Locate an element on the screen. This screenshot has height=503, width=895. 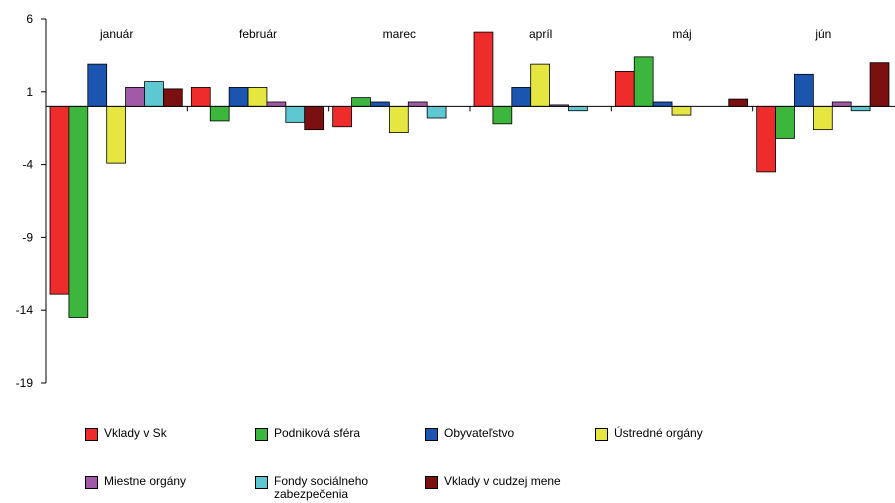
category-label: apríl is located at coordinates (540, 34).